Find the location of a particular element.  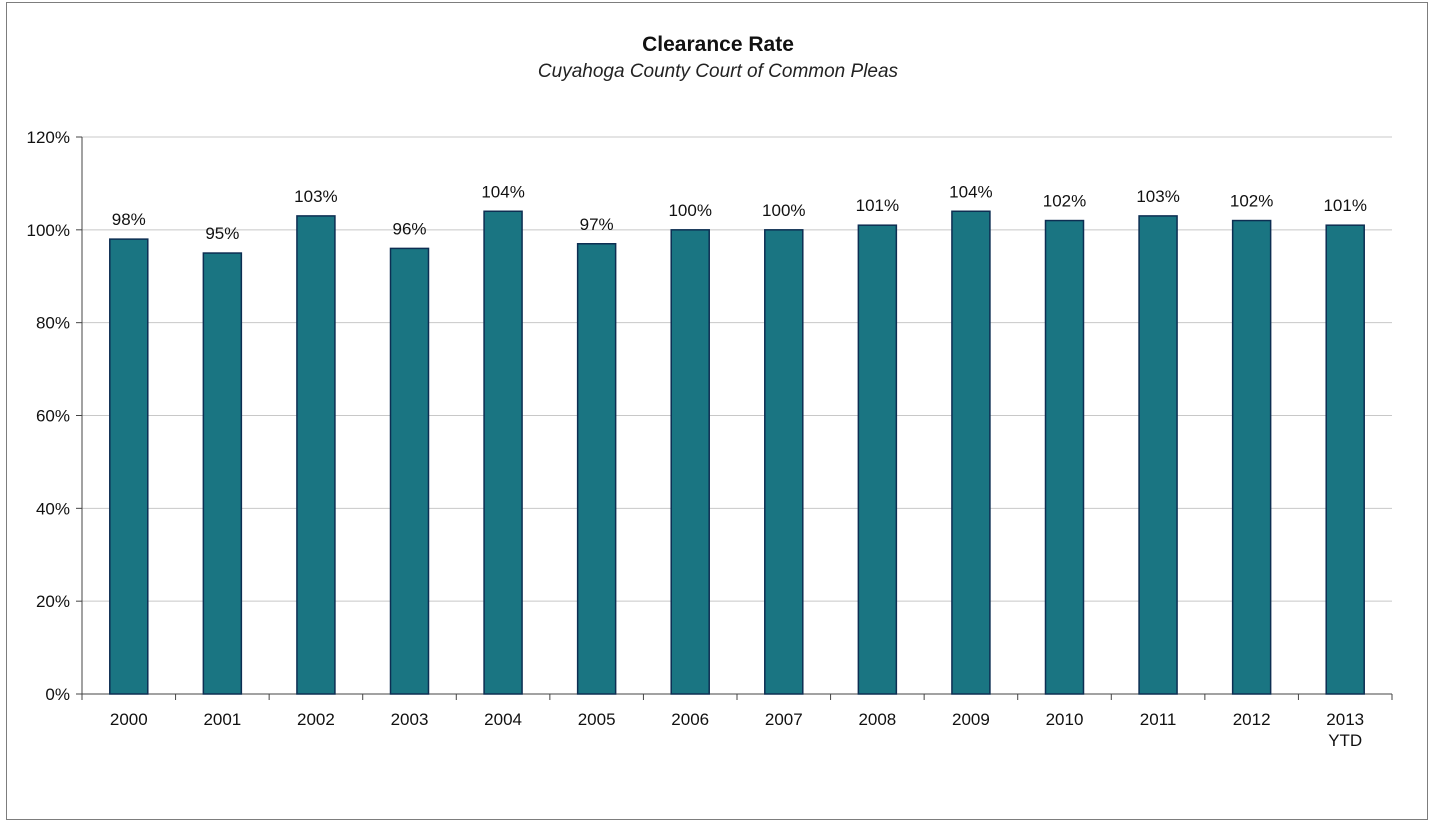

x-tick-label: 2011 is located at coordinates (1158, 719).